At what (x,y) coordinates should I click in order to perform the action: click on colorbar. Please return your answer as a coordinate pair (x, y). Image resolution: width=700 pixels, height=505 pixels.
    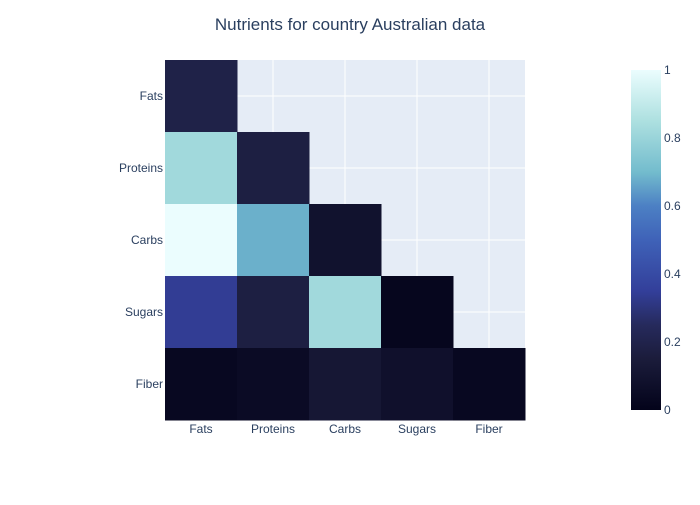
    Looking at the image, I should click on (646, 240).